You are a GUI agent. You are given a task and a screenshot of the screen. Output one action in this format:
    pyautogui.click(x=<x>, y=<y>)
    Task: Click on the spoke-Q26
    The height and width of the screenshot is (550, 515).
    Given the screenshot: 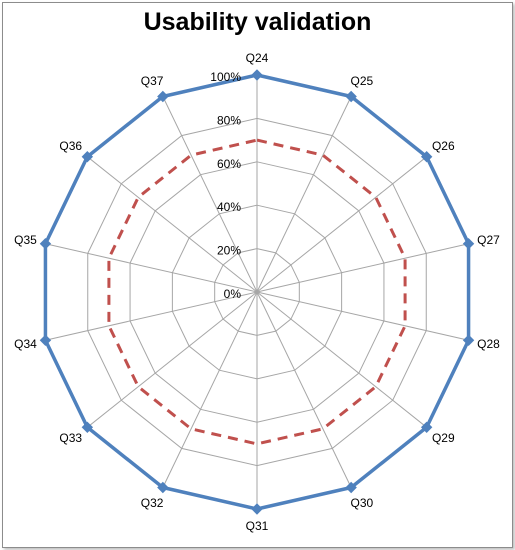 What is the action you would take?
    pyautogui.click(x=341, y=224)
    